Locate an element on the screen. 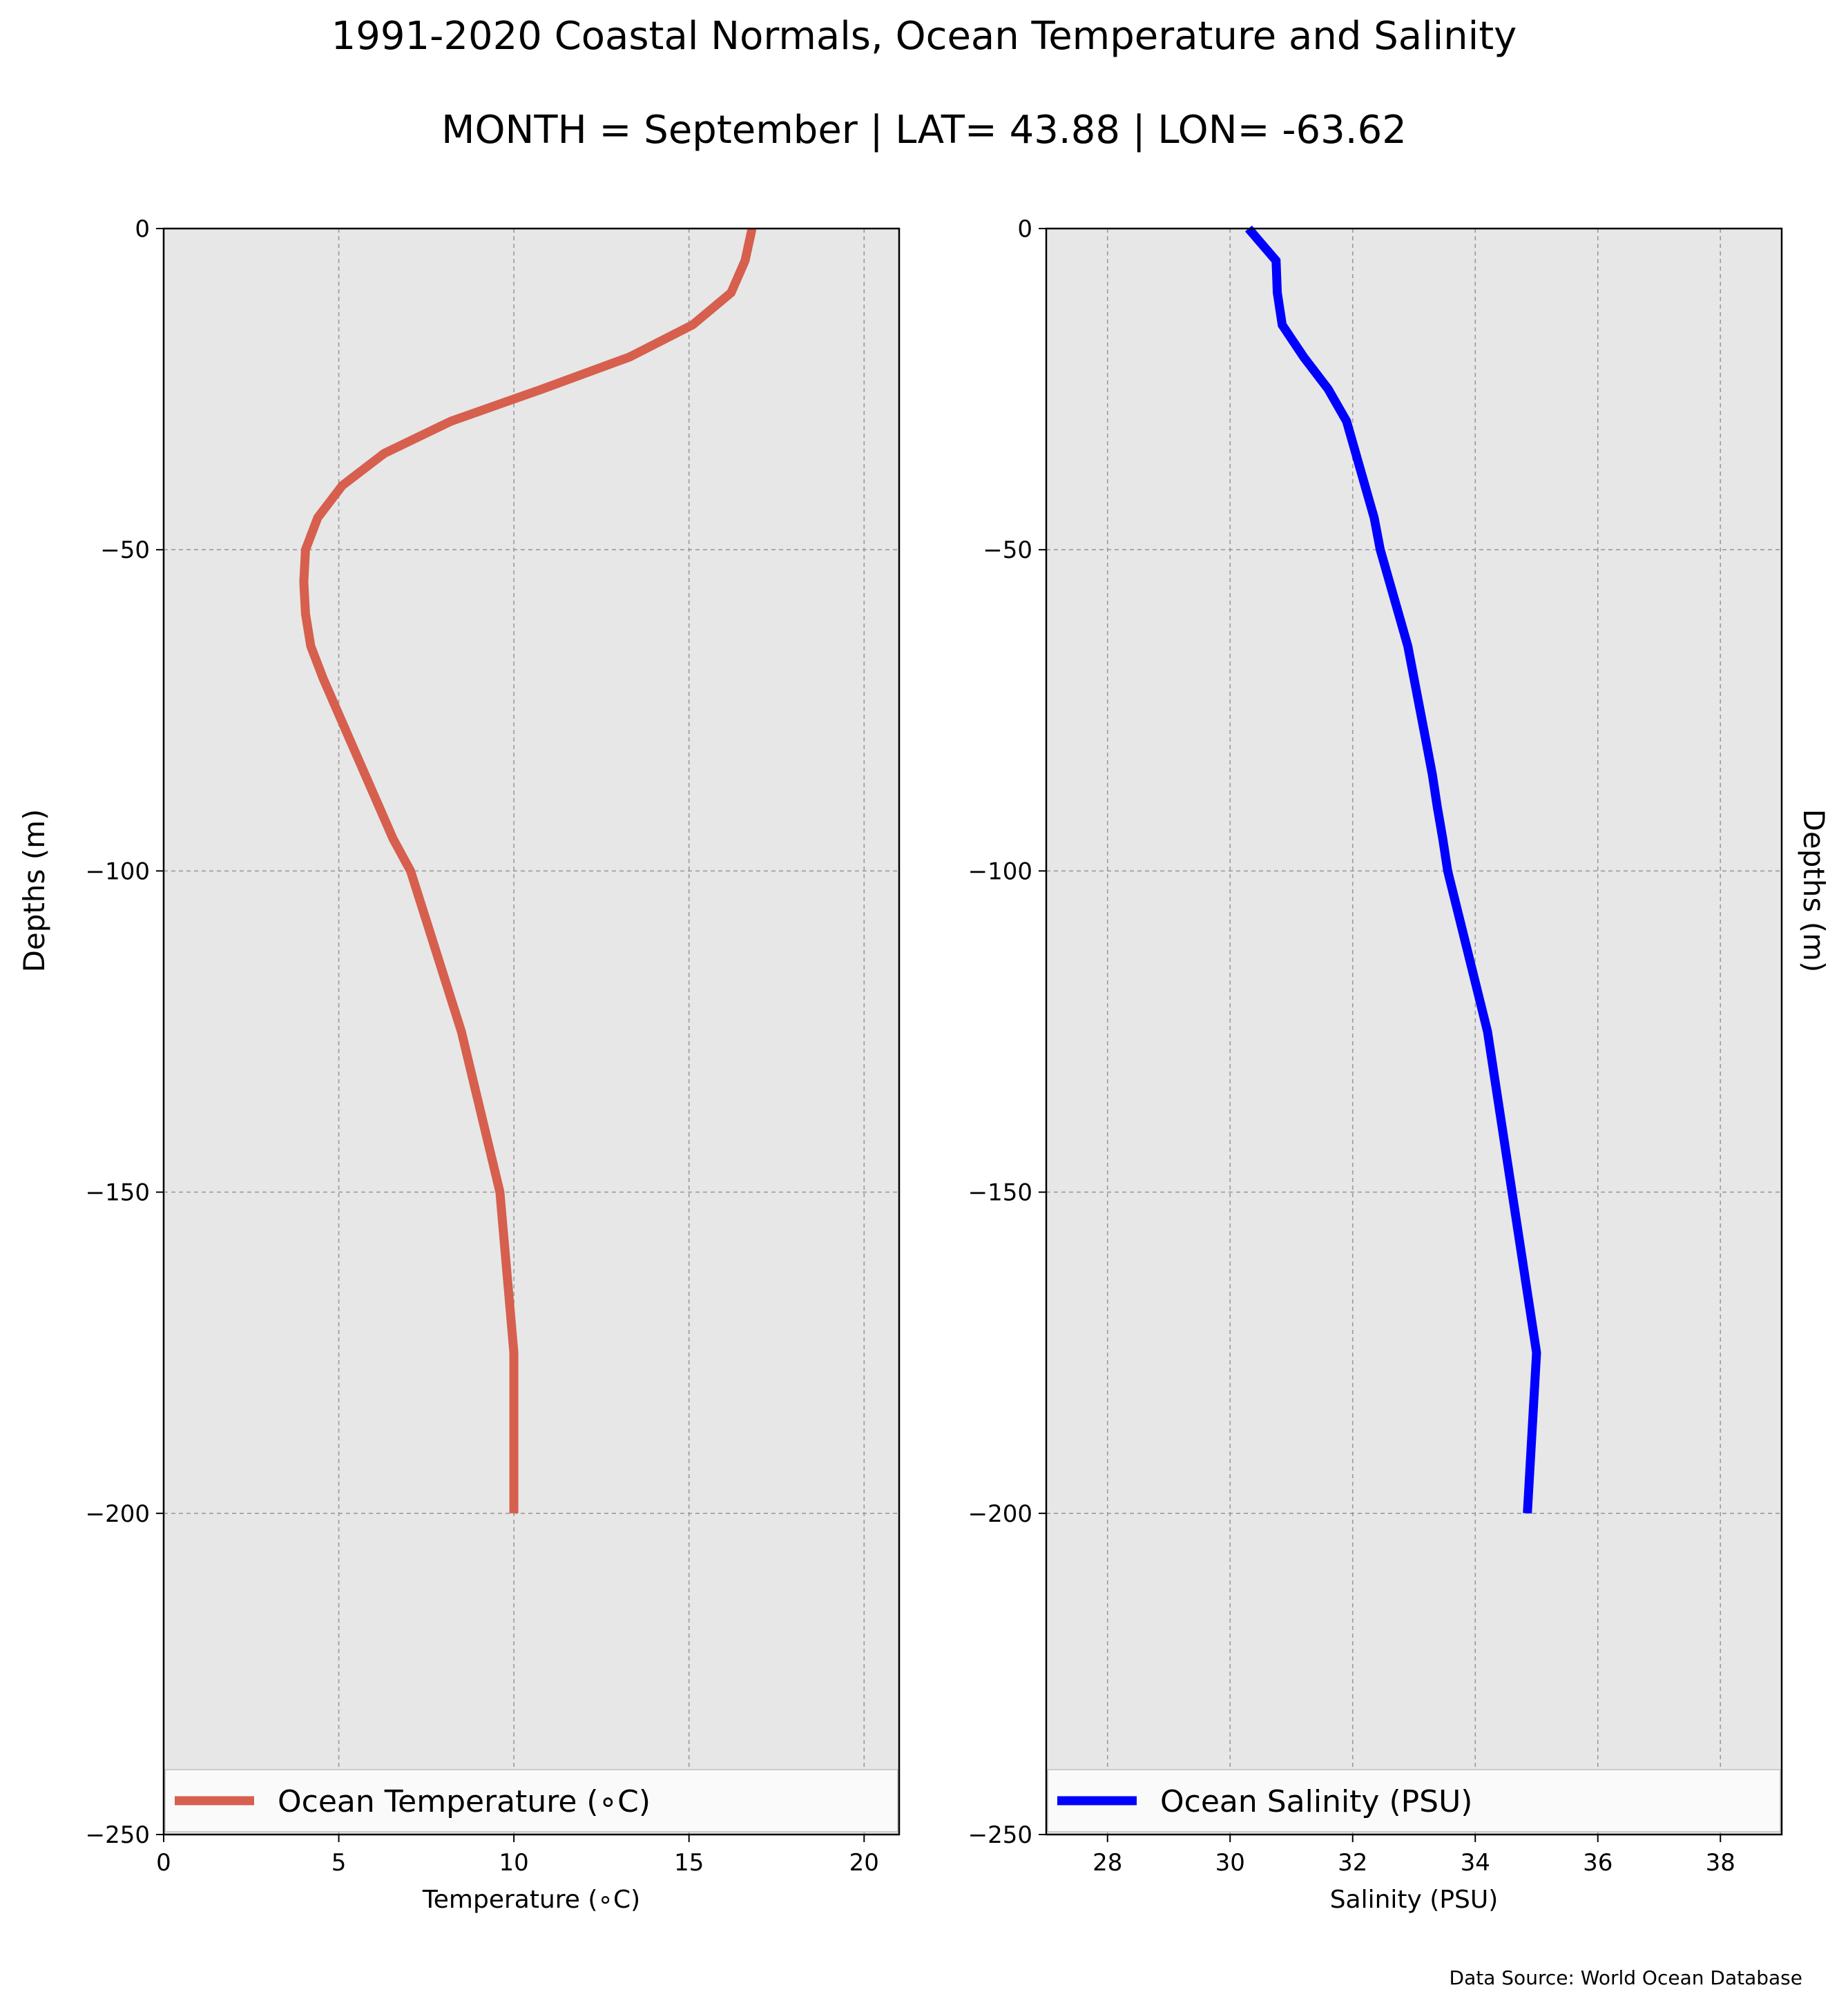 The height and width of the screenshot is (2003, 1848). x-tick-label: 34 is located at coordinates (1475, 1863).